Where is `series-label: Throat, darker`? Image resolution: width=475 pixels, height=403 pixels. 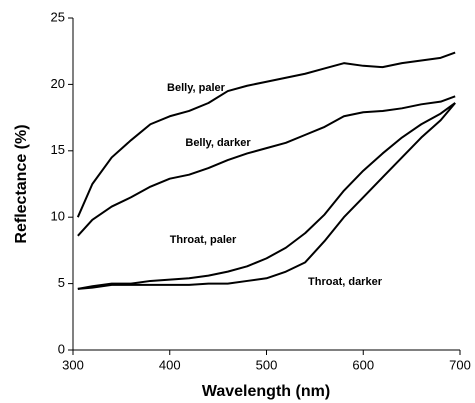
series-label: Throat, darker is located at coordinates (345, 282).